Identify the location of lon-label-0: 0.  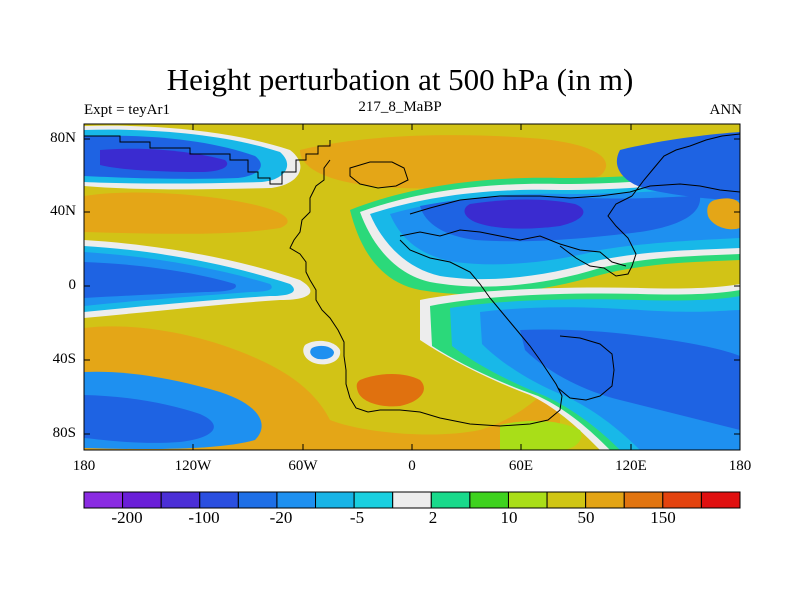
(412, 466).